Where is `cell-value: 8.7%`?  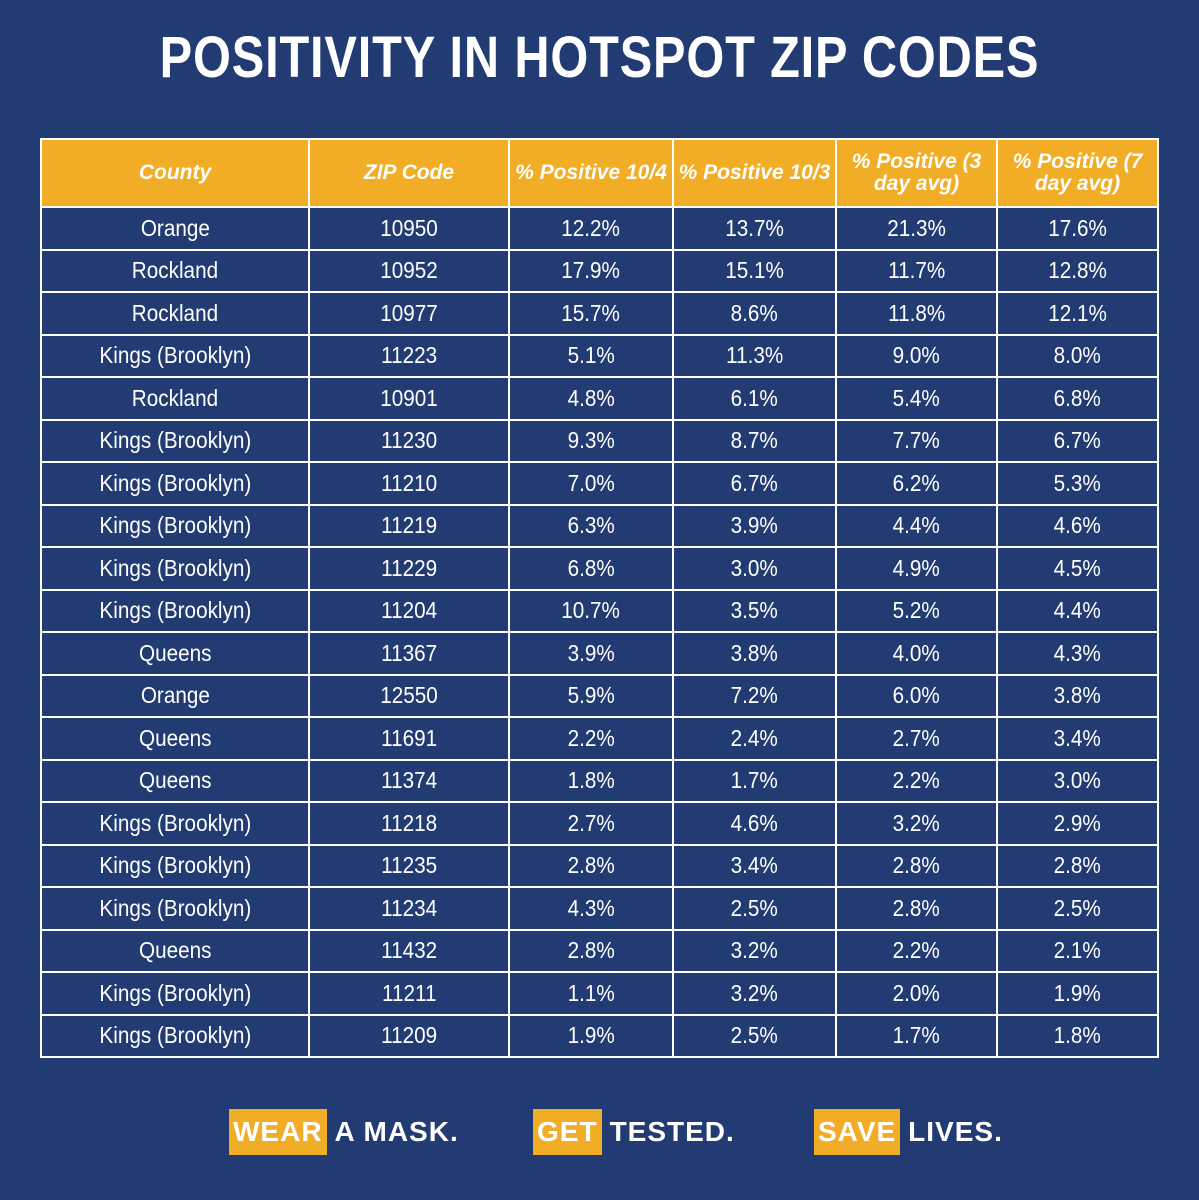
cell-value: 8.7% is located at coordinates (754, 440).